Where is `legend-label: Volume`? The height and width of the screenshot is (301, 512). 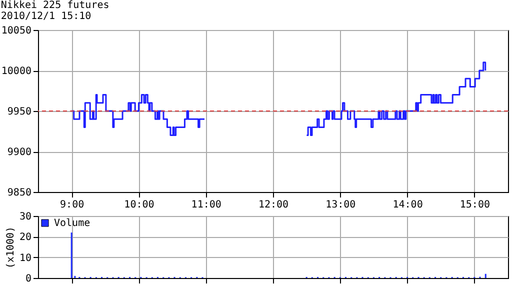
legend-label: Volume is located at coordinates (72, 223).